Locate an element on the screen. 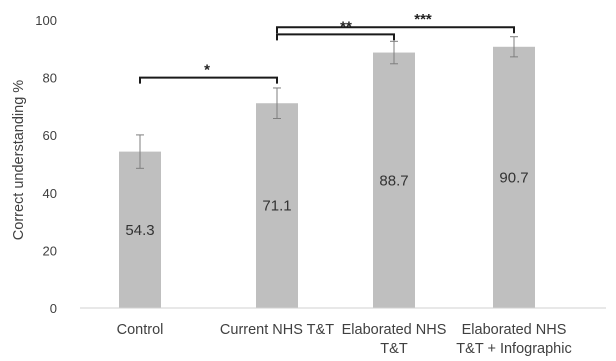 The image size is (616, 361). x-tick-label: Current NHS T&T is located at coordinates (277, 330).